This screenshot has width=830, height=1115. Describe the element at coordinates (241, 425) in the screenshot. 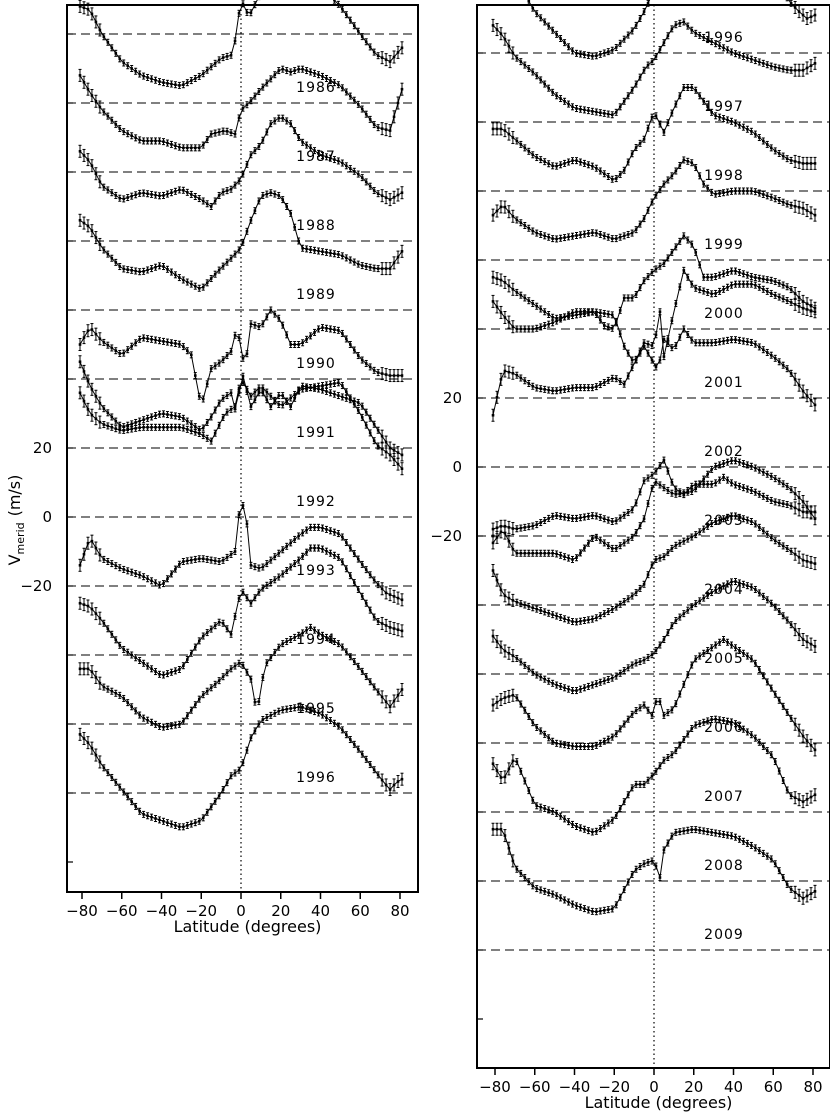

I see `series-line` at that location.